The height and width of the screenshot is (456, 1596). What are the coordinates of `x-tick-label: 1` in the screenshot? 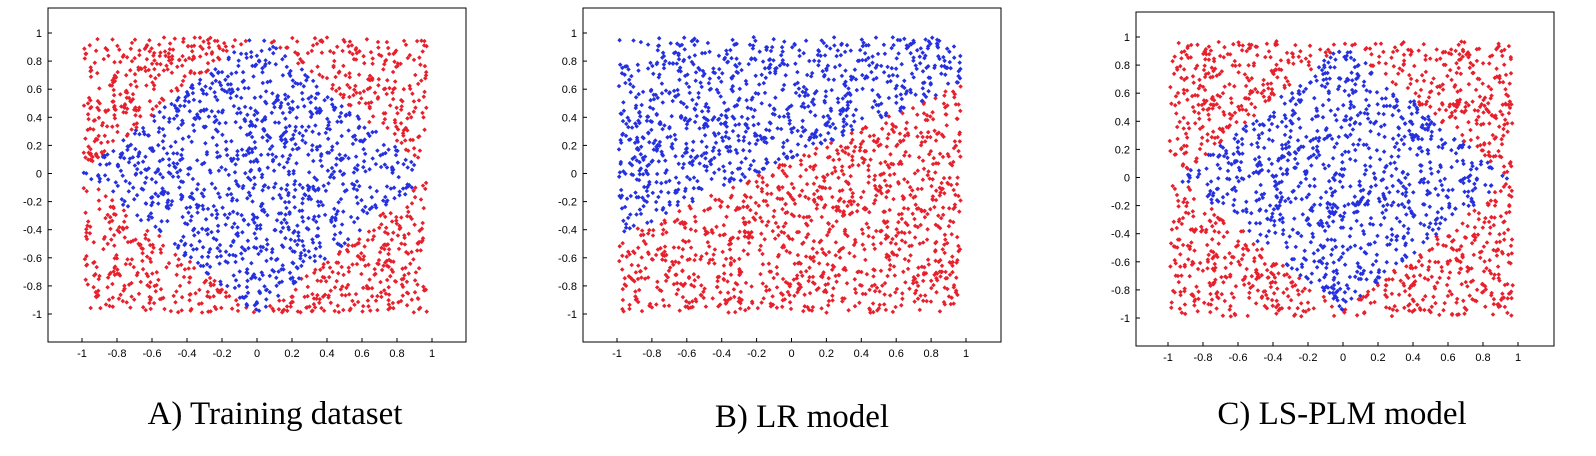 It's located at (1518, 358).